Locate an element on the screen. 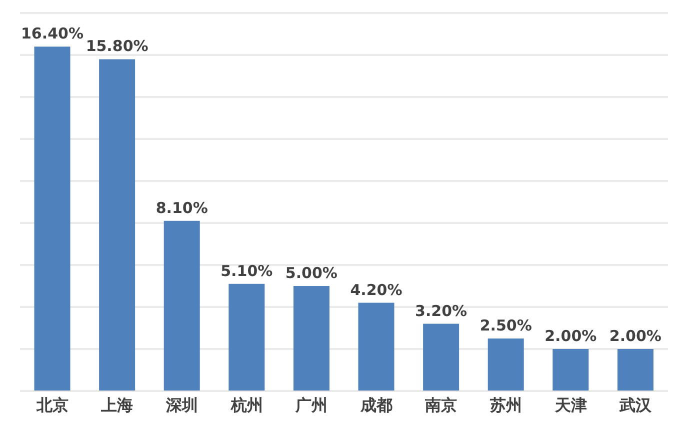  data-label: 15.80% is located at coordinates (117, 46).